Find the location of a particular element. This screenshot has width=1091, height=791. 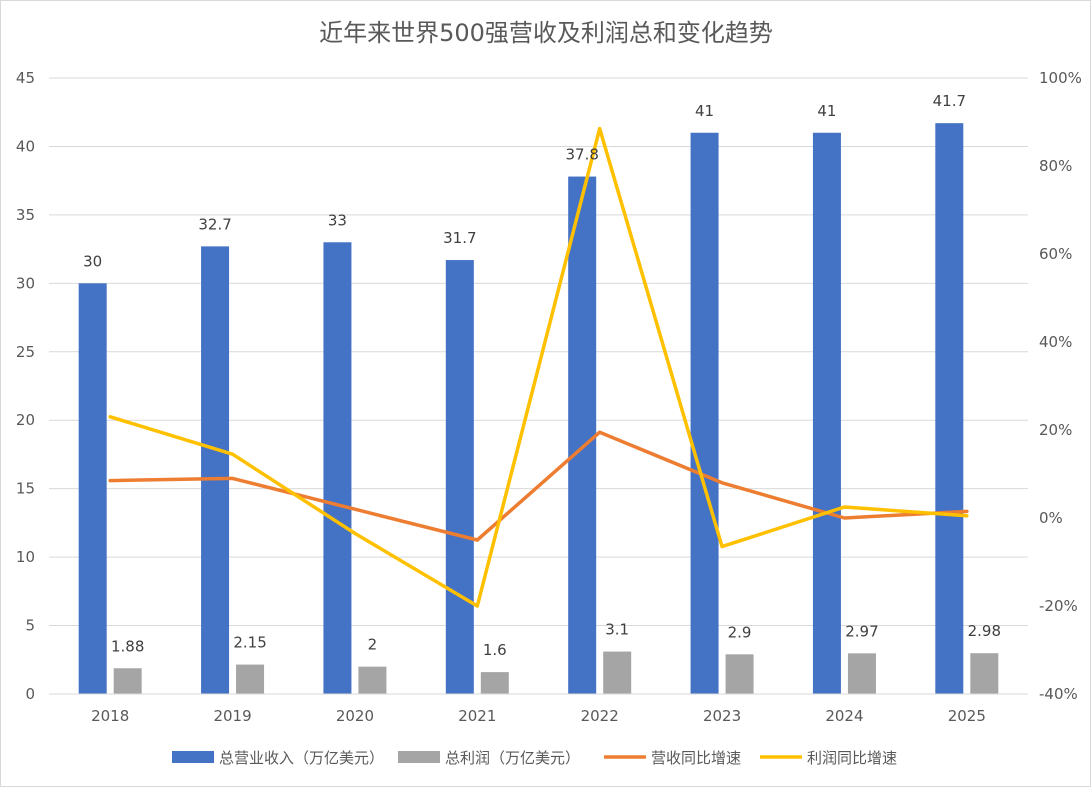

y-right-tick-label: 0% is located at coordinates (1051, 518).